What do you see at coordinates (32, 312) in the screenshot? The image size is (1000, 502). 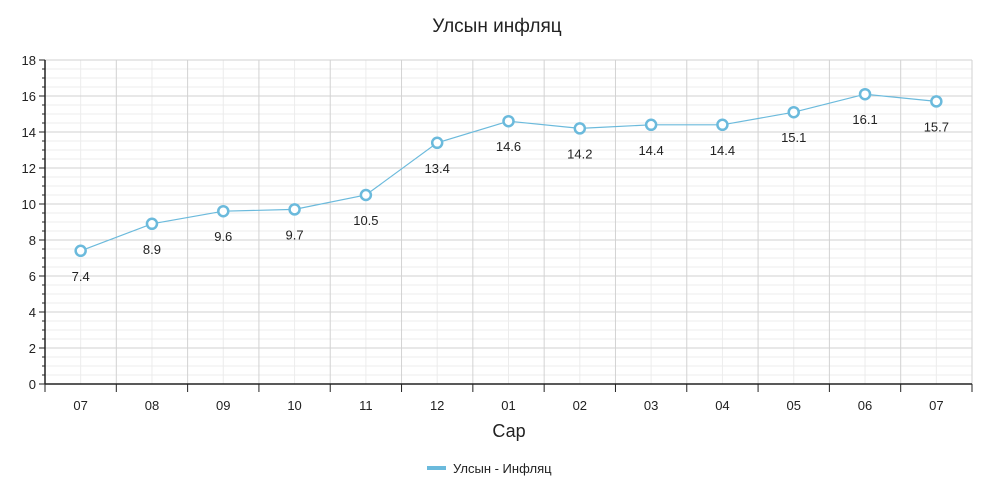 I see `y-tick-label: 4` at bounding box center [32, 312].